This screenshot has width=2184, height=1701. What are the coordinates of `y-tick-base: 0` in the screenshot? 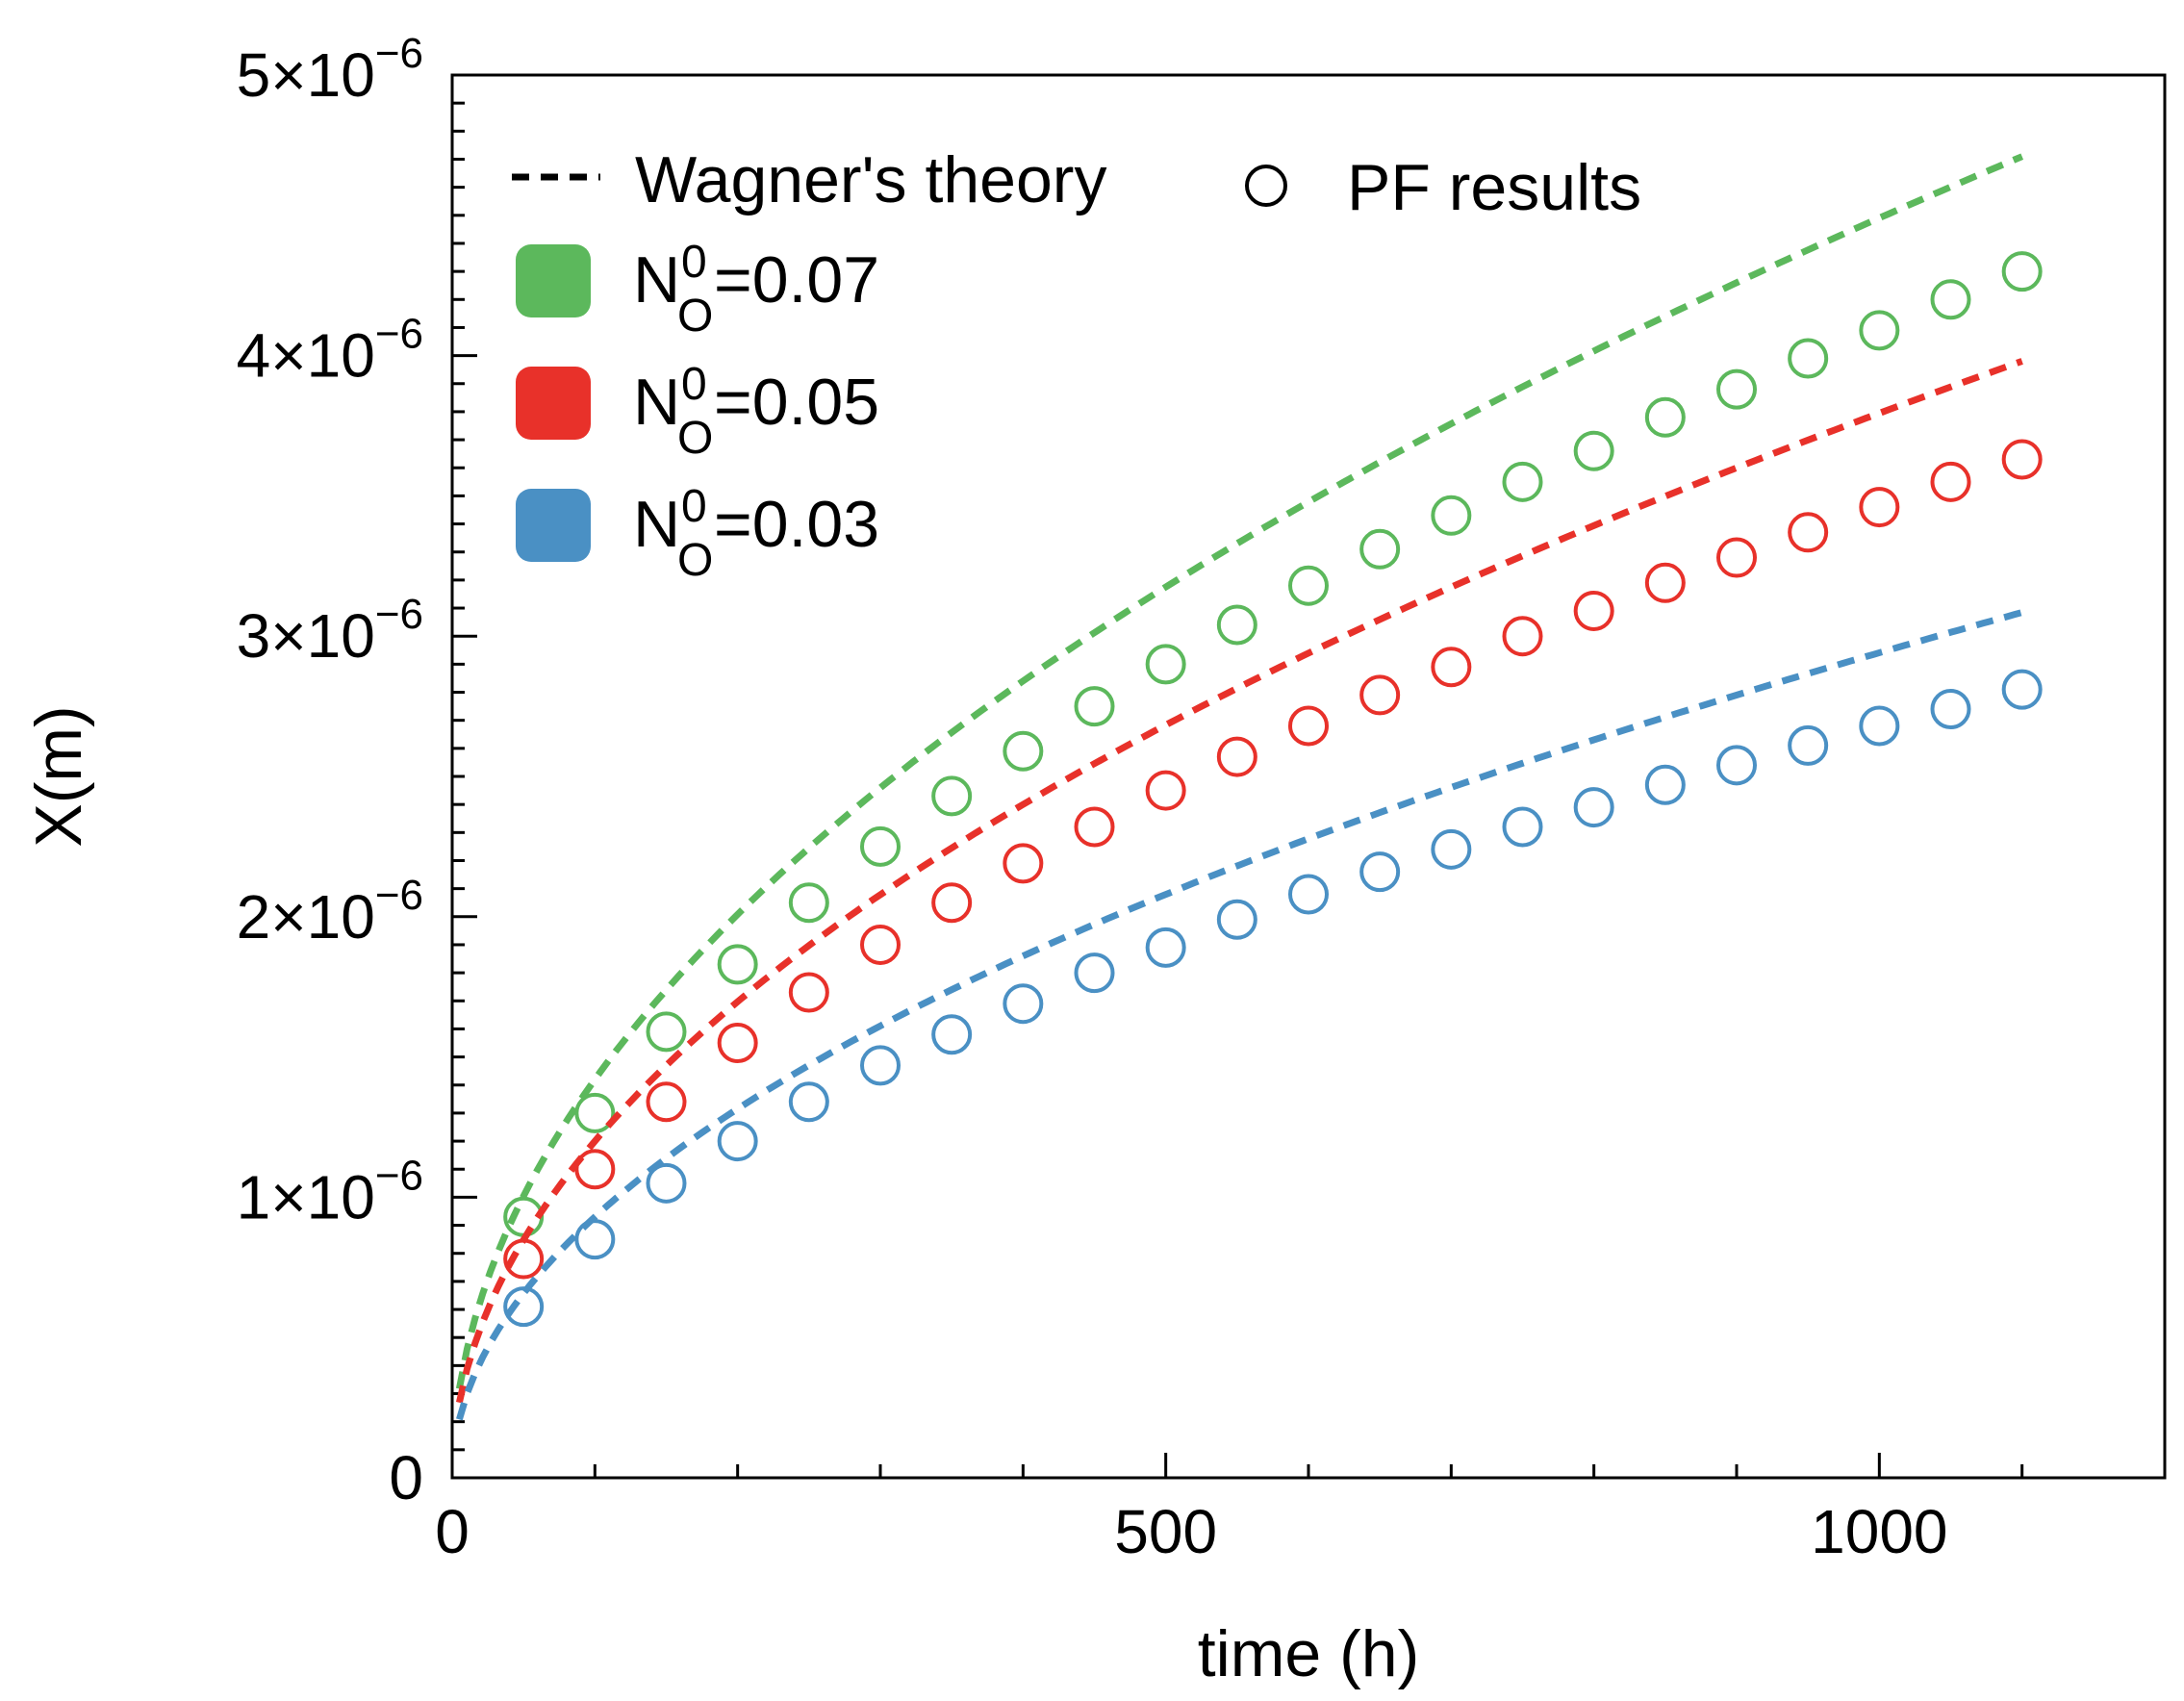 It's located at (406, 1478).